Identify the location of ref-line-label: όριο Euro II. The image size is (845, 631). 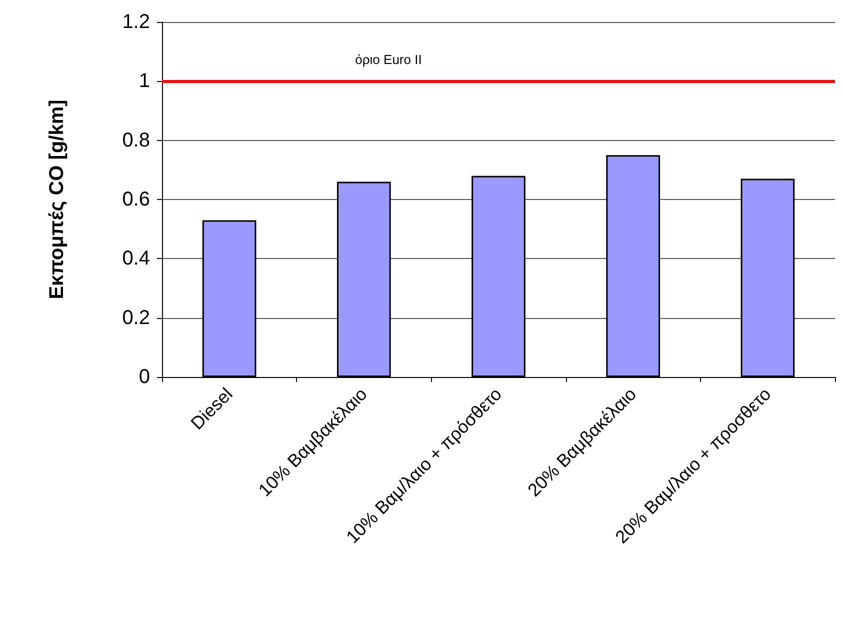
(388, 60).